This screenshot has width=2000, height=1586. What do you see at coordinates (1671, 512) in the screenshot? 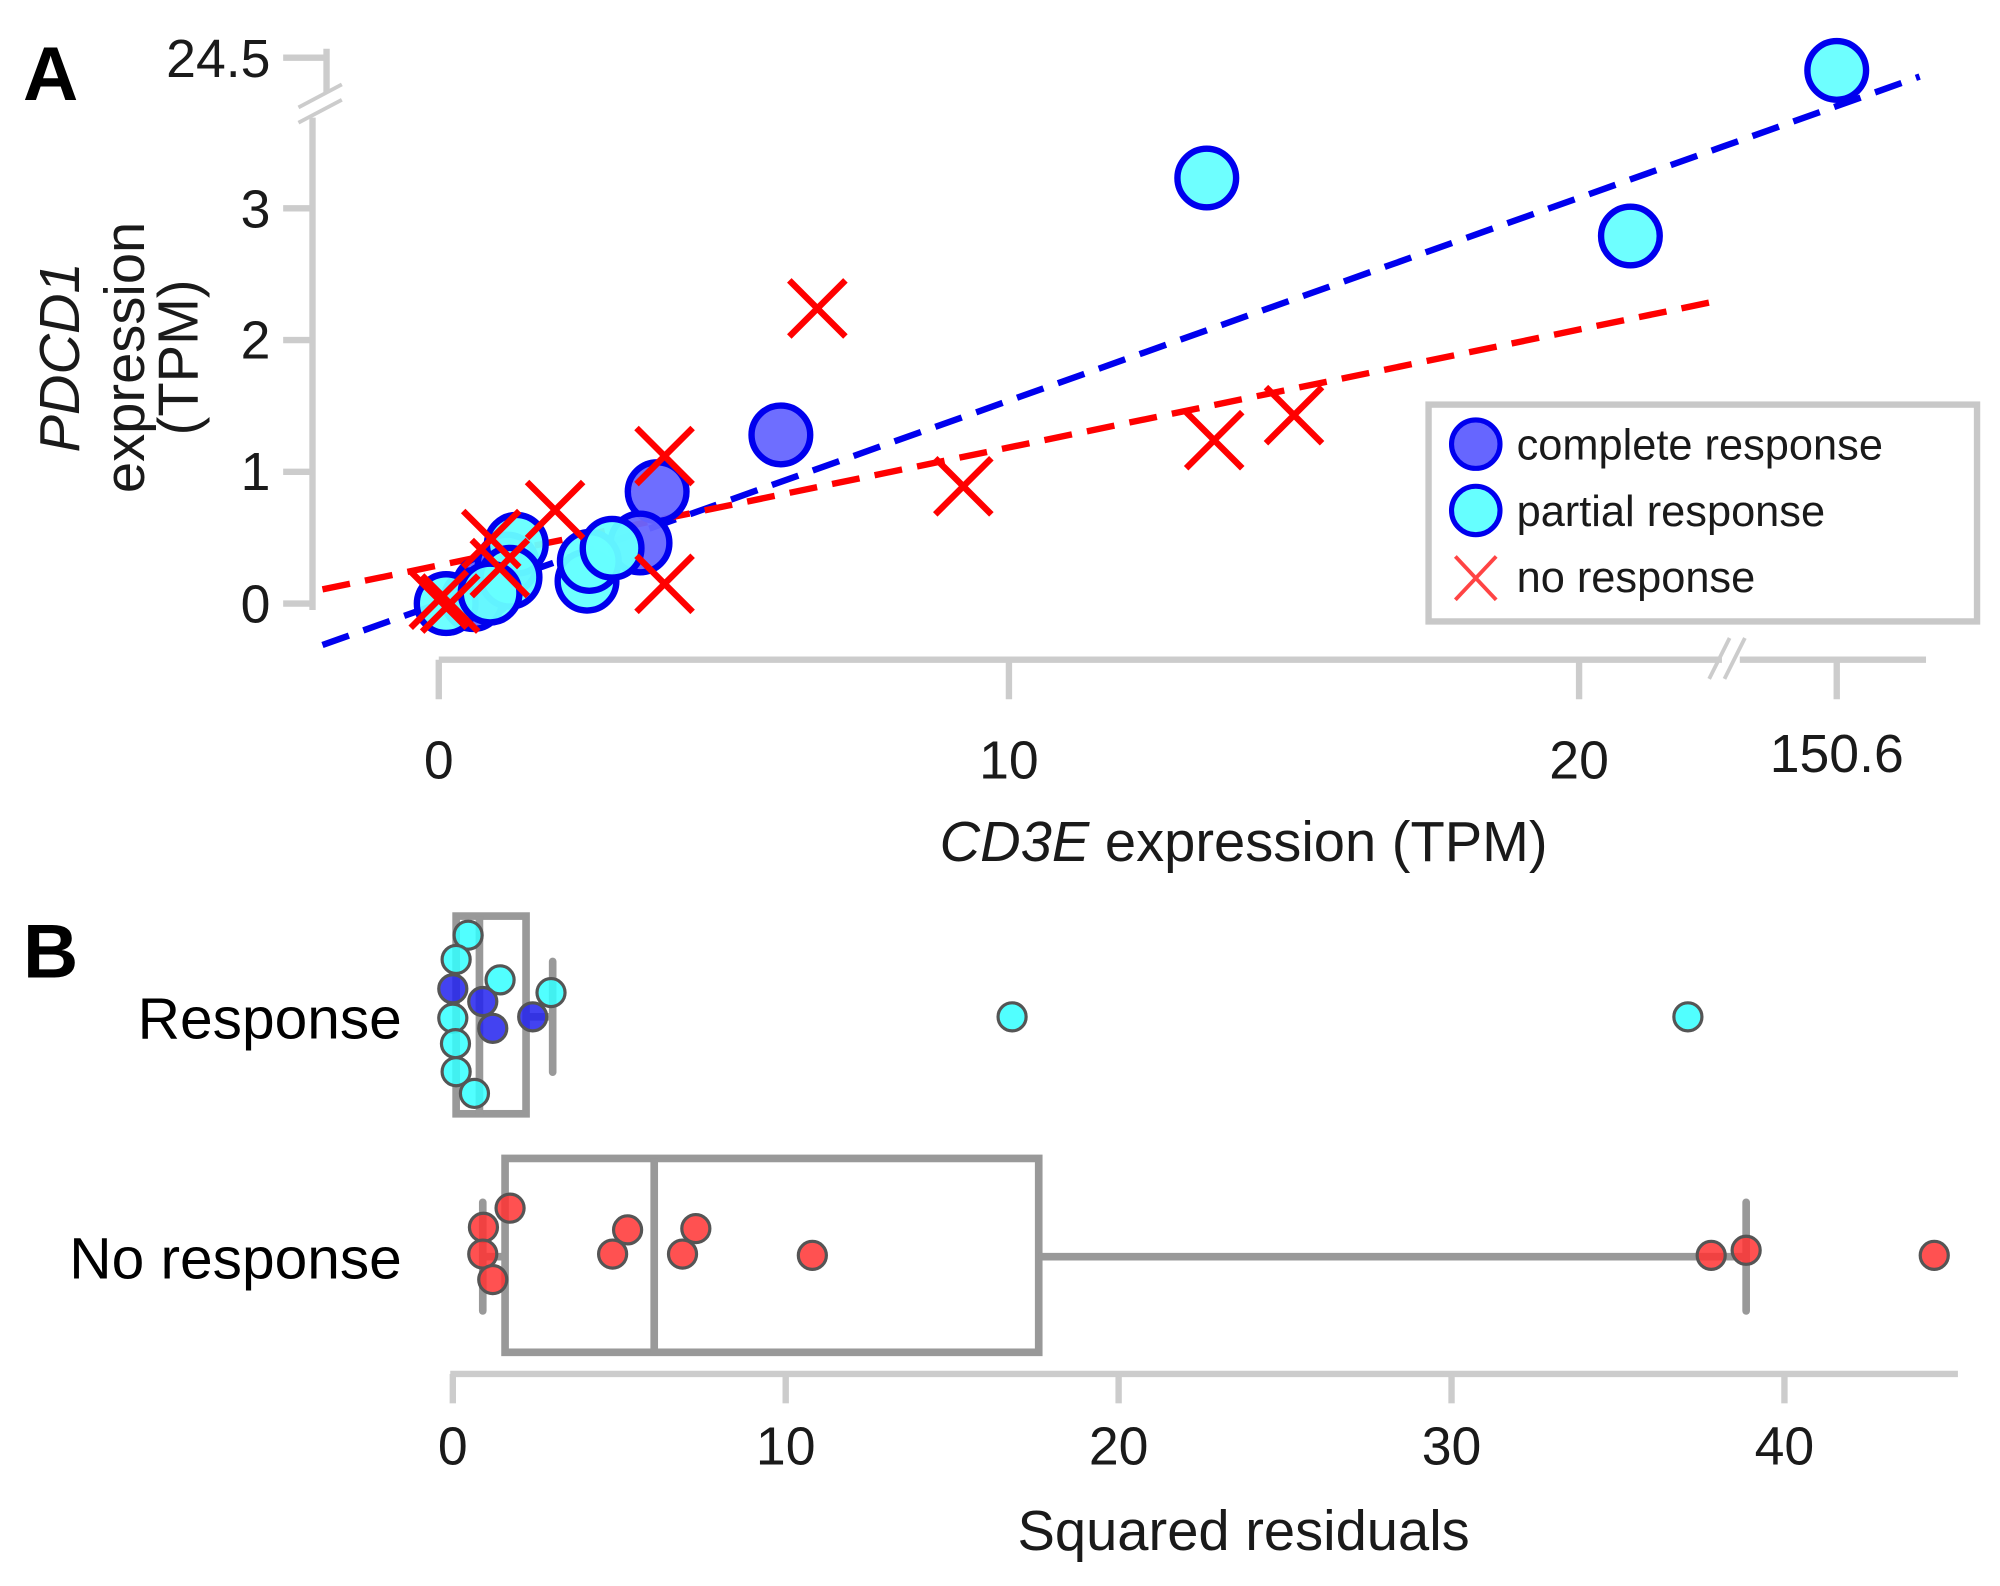
I see `legend-label-partial: partial response` at bounding box center [1671, 512].